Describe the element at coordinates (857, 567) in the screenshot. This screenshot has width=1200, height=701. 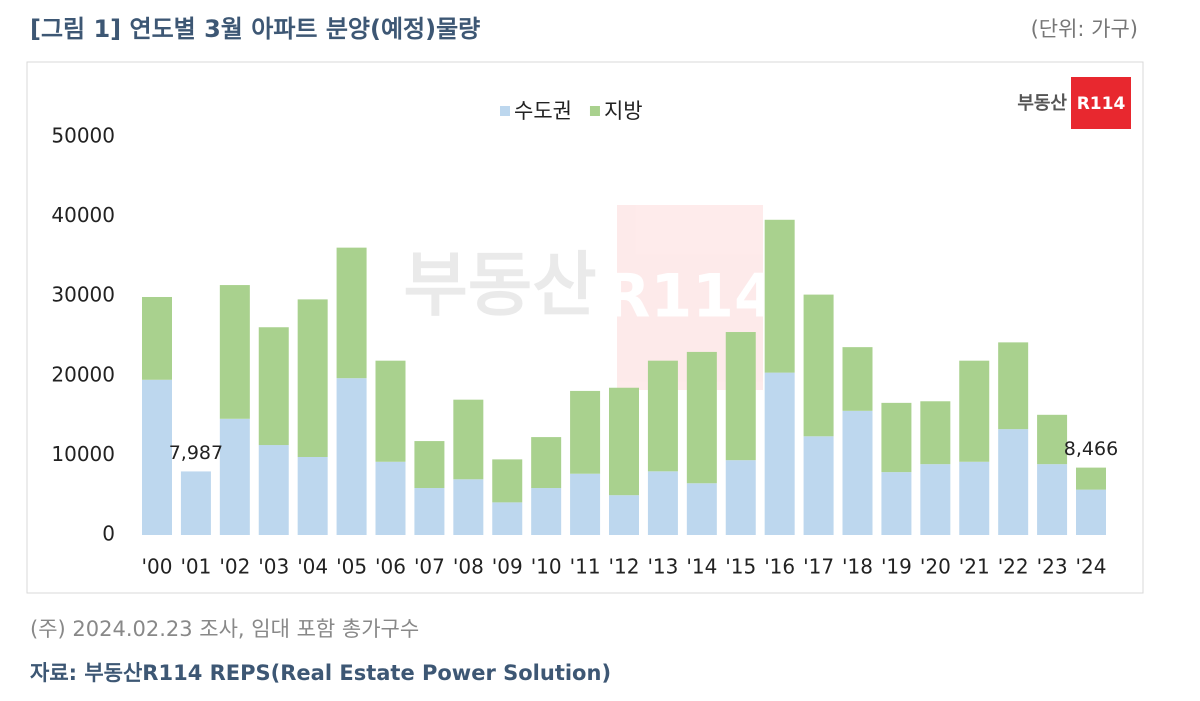
I see `x-tick-label: '18` at that location.